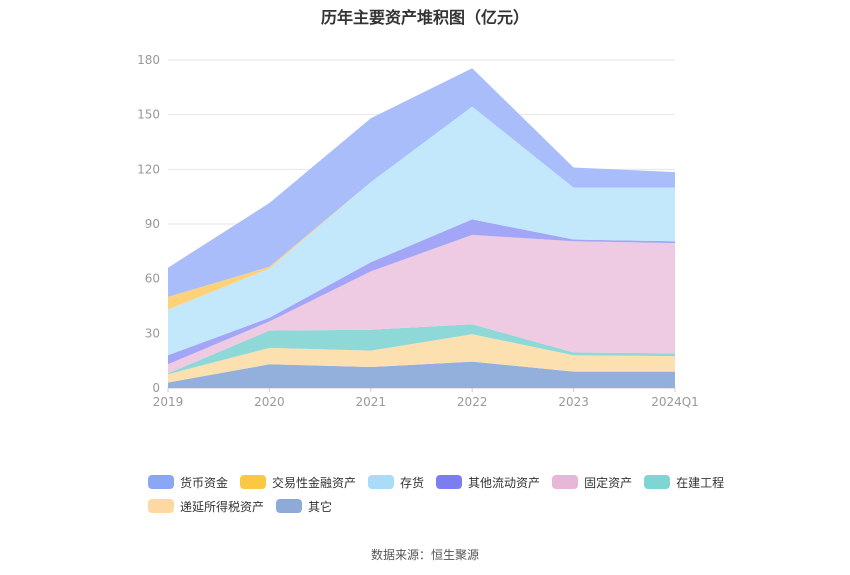 This screenshot has width=850, height=575. What do you see at coordinates (421, 304) in the screenshot?
I see `area-series-固定资产` at bounding box center [421, 304].